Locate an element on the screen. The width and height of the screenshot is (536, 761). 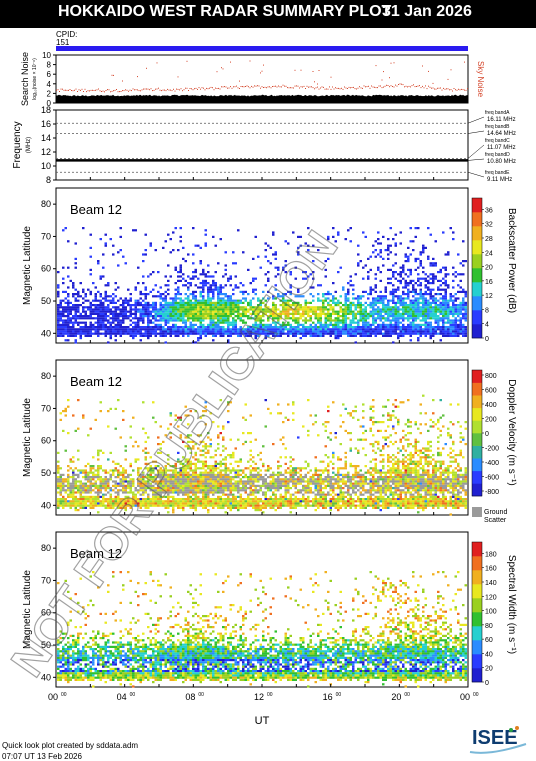
frequency-y-label: Frequency is located at coordinates (17, 144).